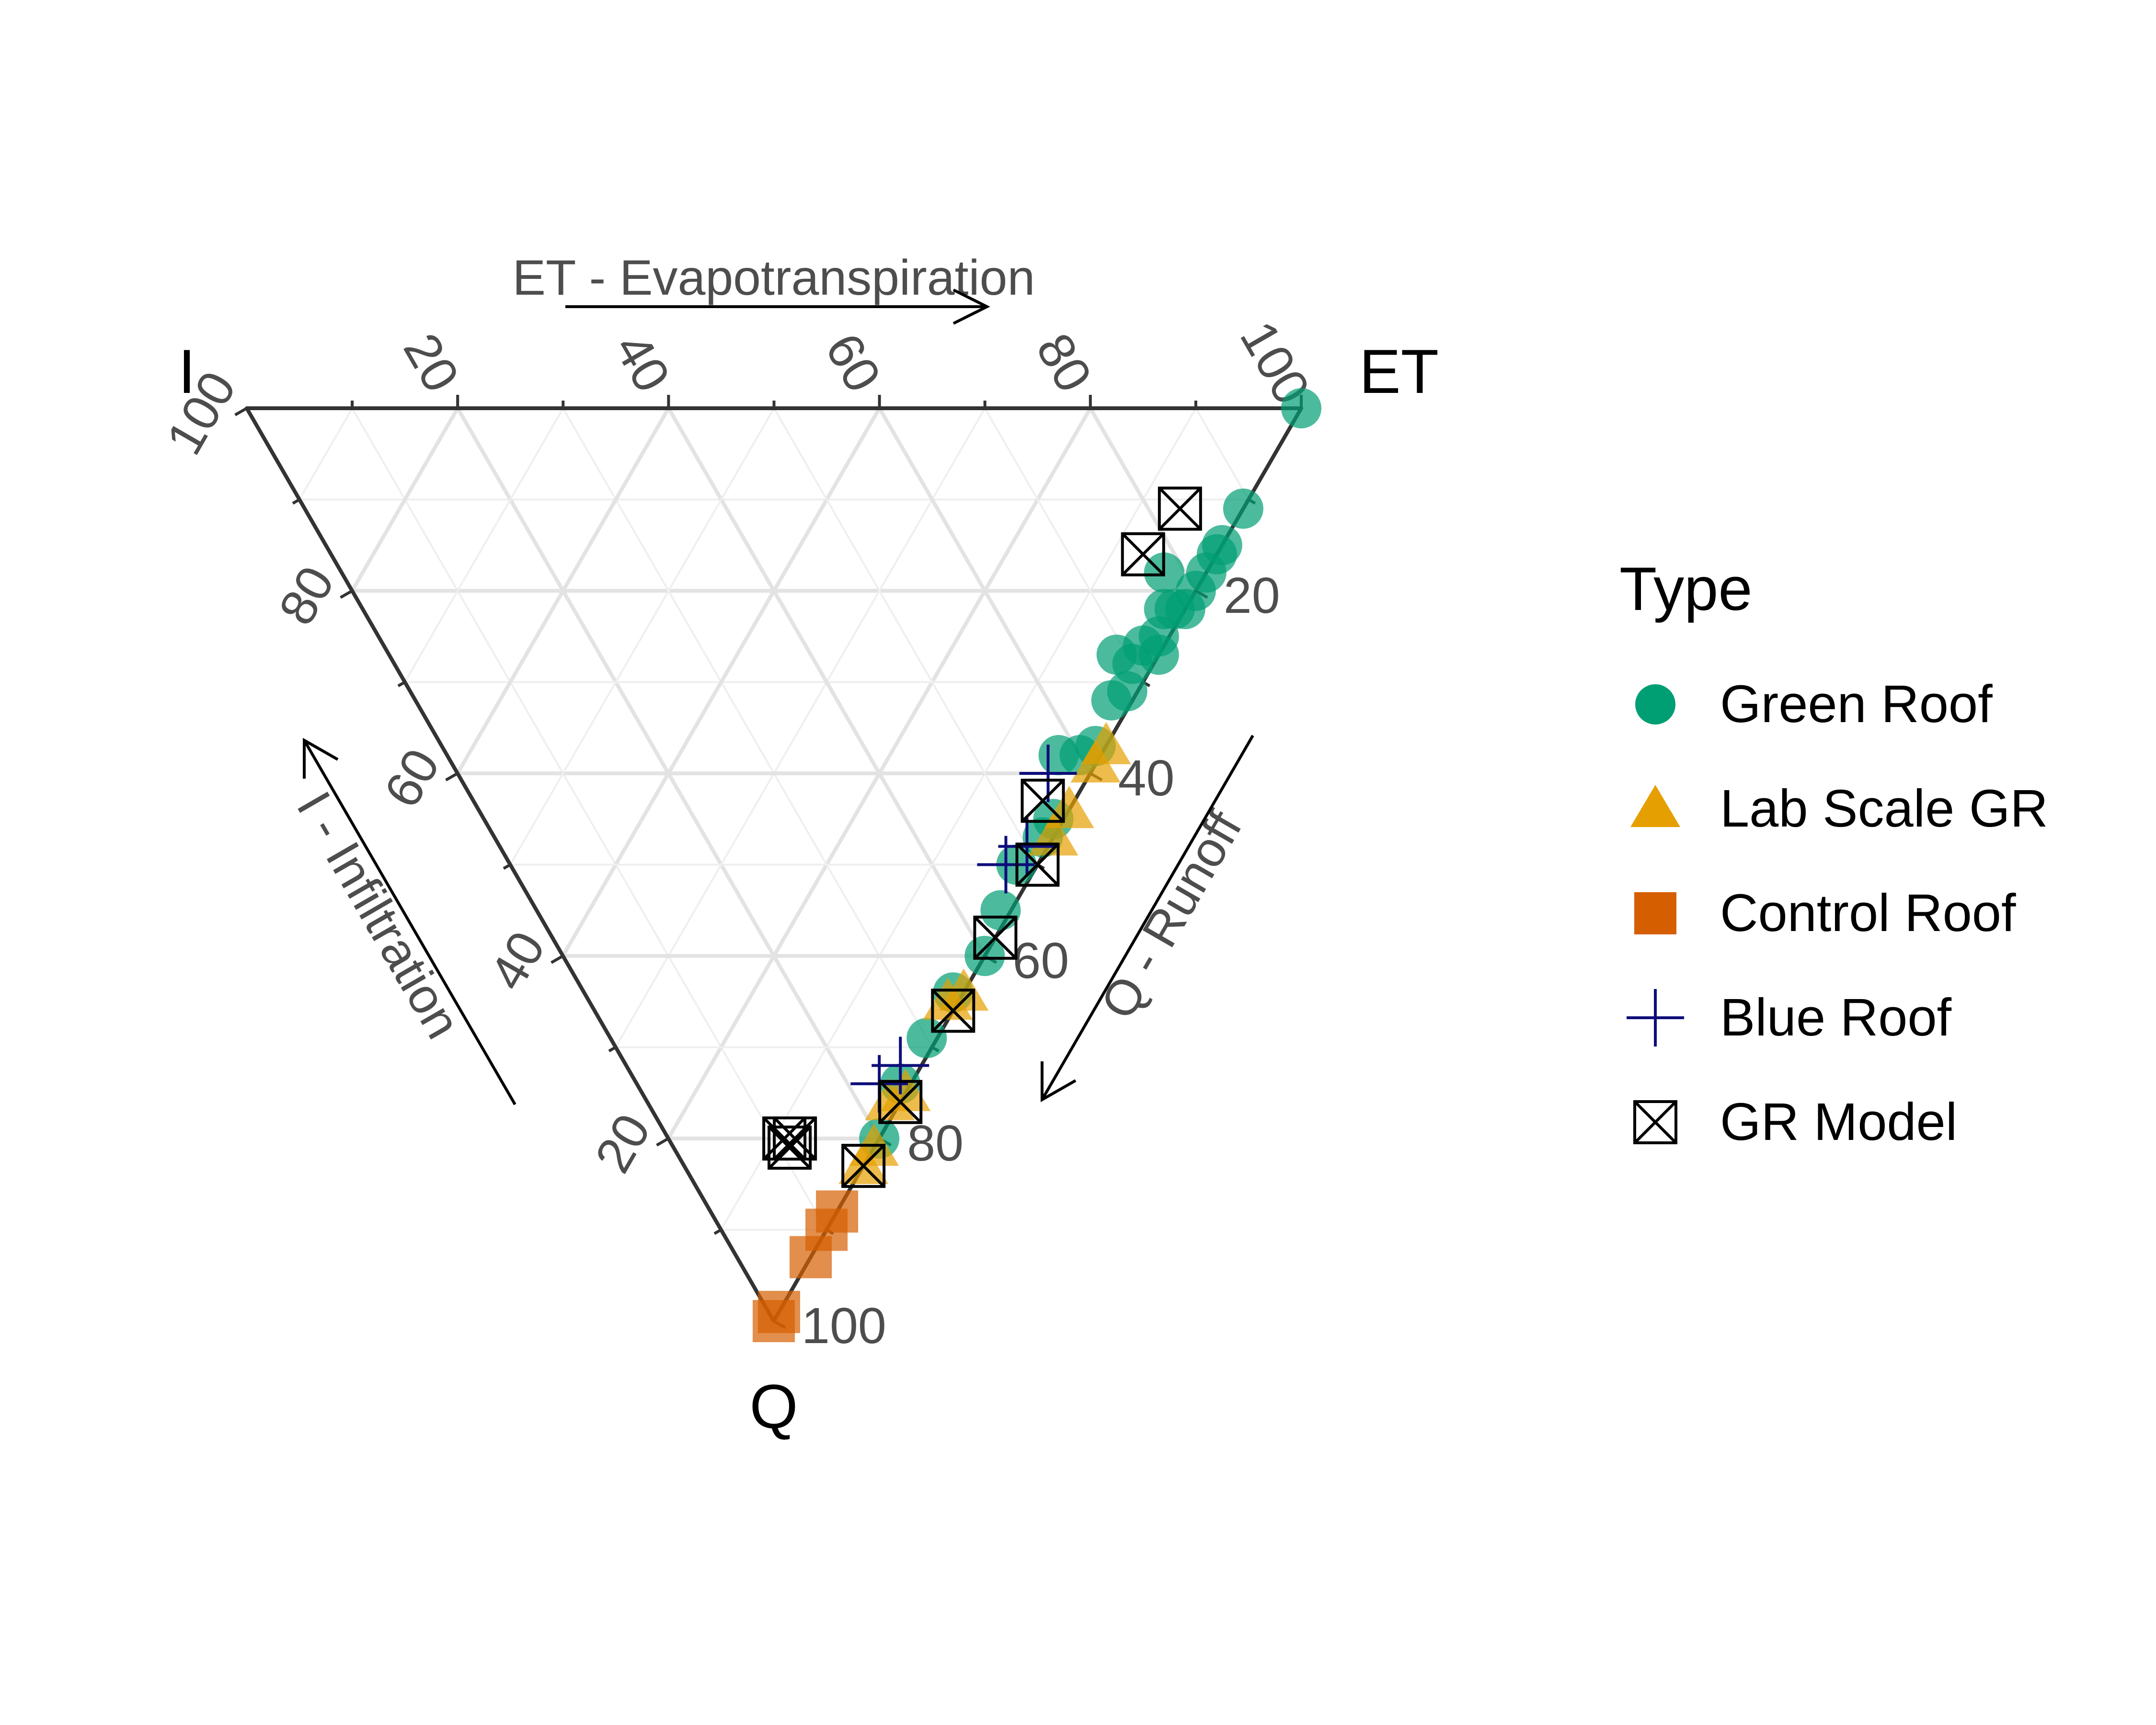  Describe the element at coordinates (773, 1406) in the screenshot. I see `vertex-label-q: Q` at that location.